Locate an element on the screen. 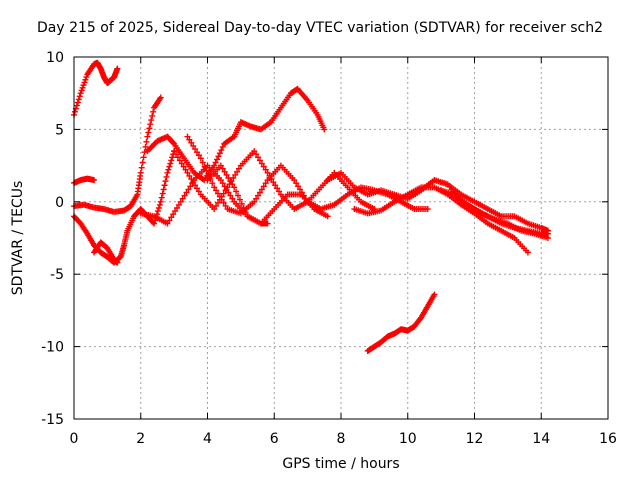  series-arc-right-c is located at coordinates (477, 205).